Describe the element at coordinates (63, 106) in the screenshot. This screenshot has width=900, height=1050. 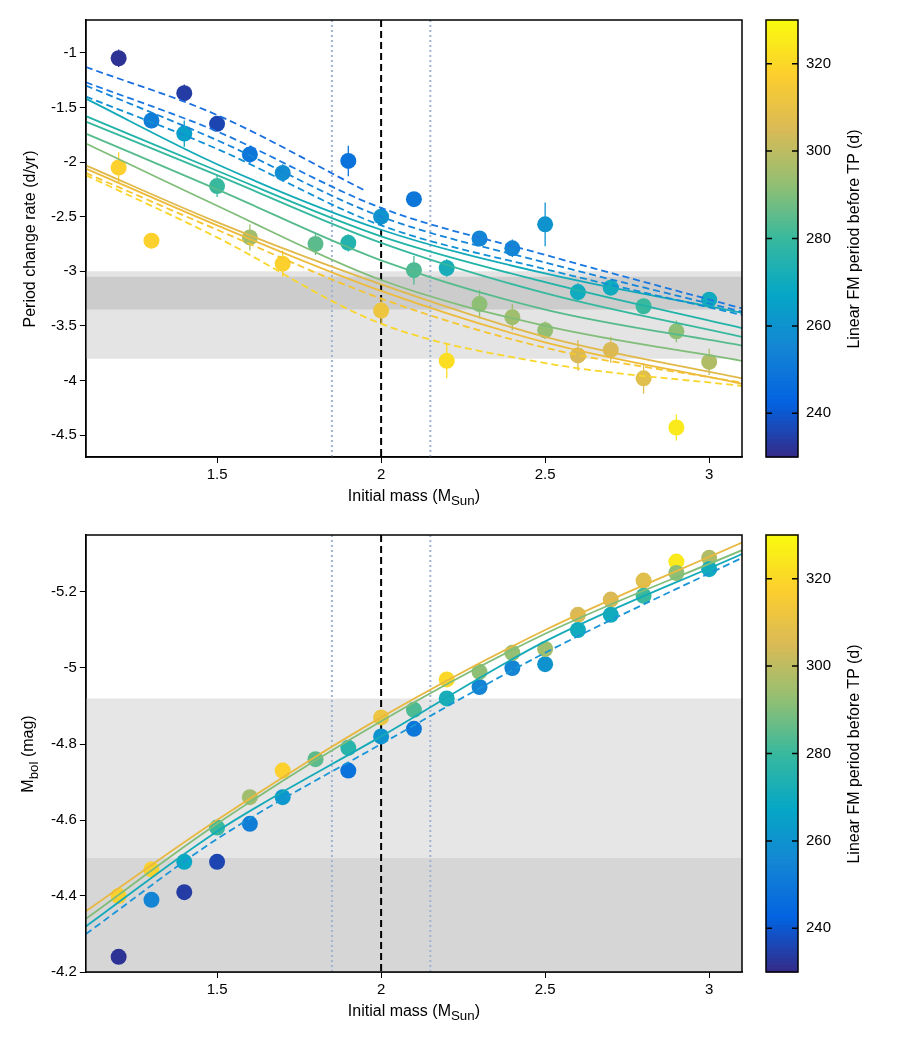
I see `y-tick-label: -1.5` at that location.